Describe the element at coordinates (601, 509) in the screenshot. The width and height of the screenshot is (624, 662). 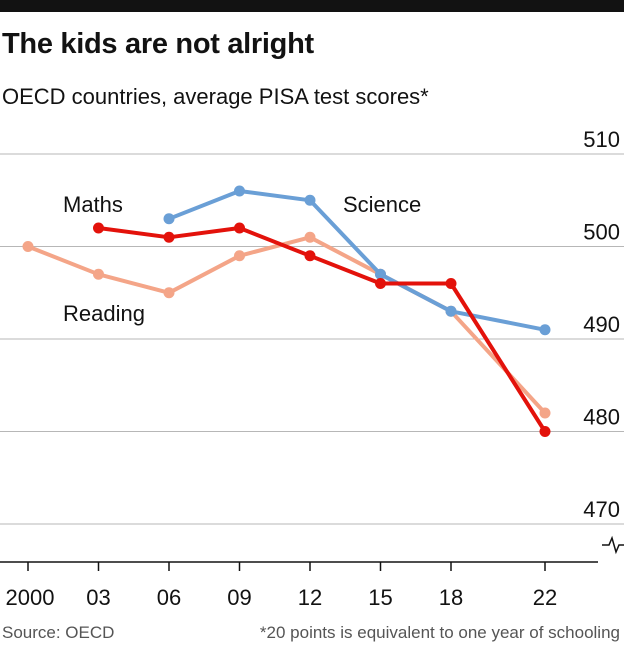
I see `y-tick-label-470: 470` at that location.